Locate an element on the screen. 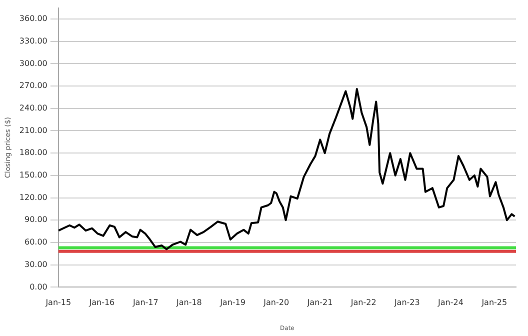 Image resolution: width=528 pixels, height=336 pixels. x-tick-label: Jan-16 is located at coordinates (101, 303).